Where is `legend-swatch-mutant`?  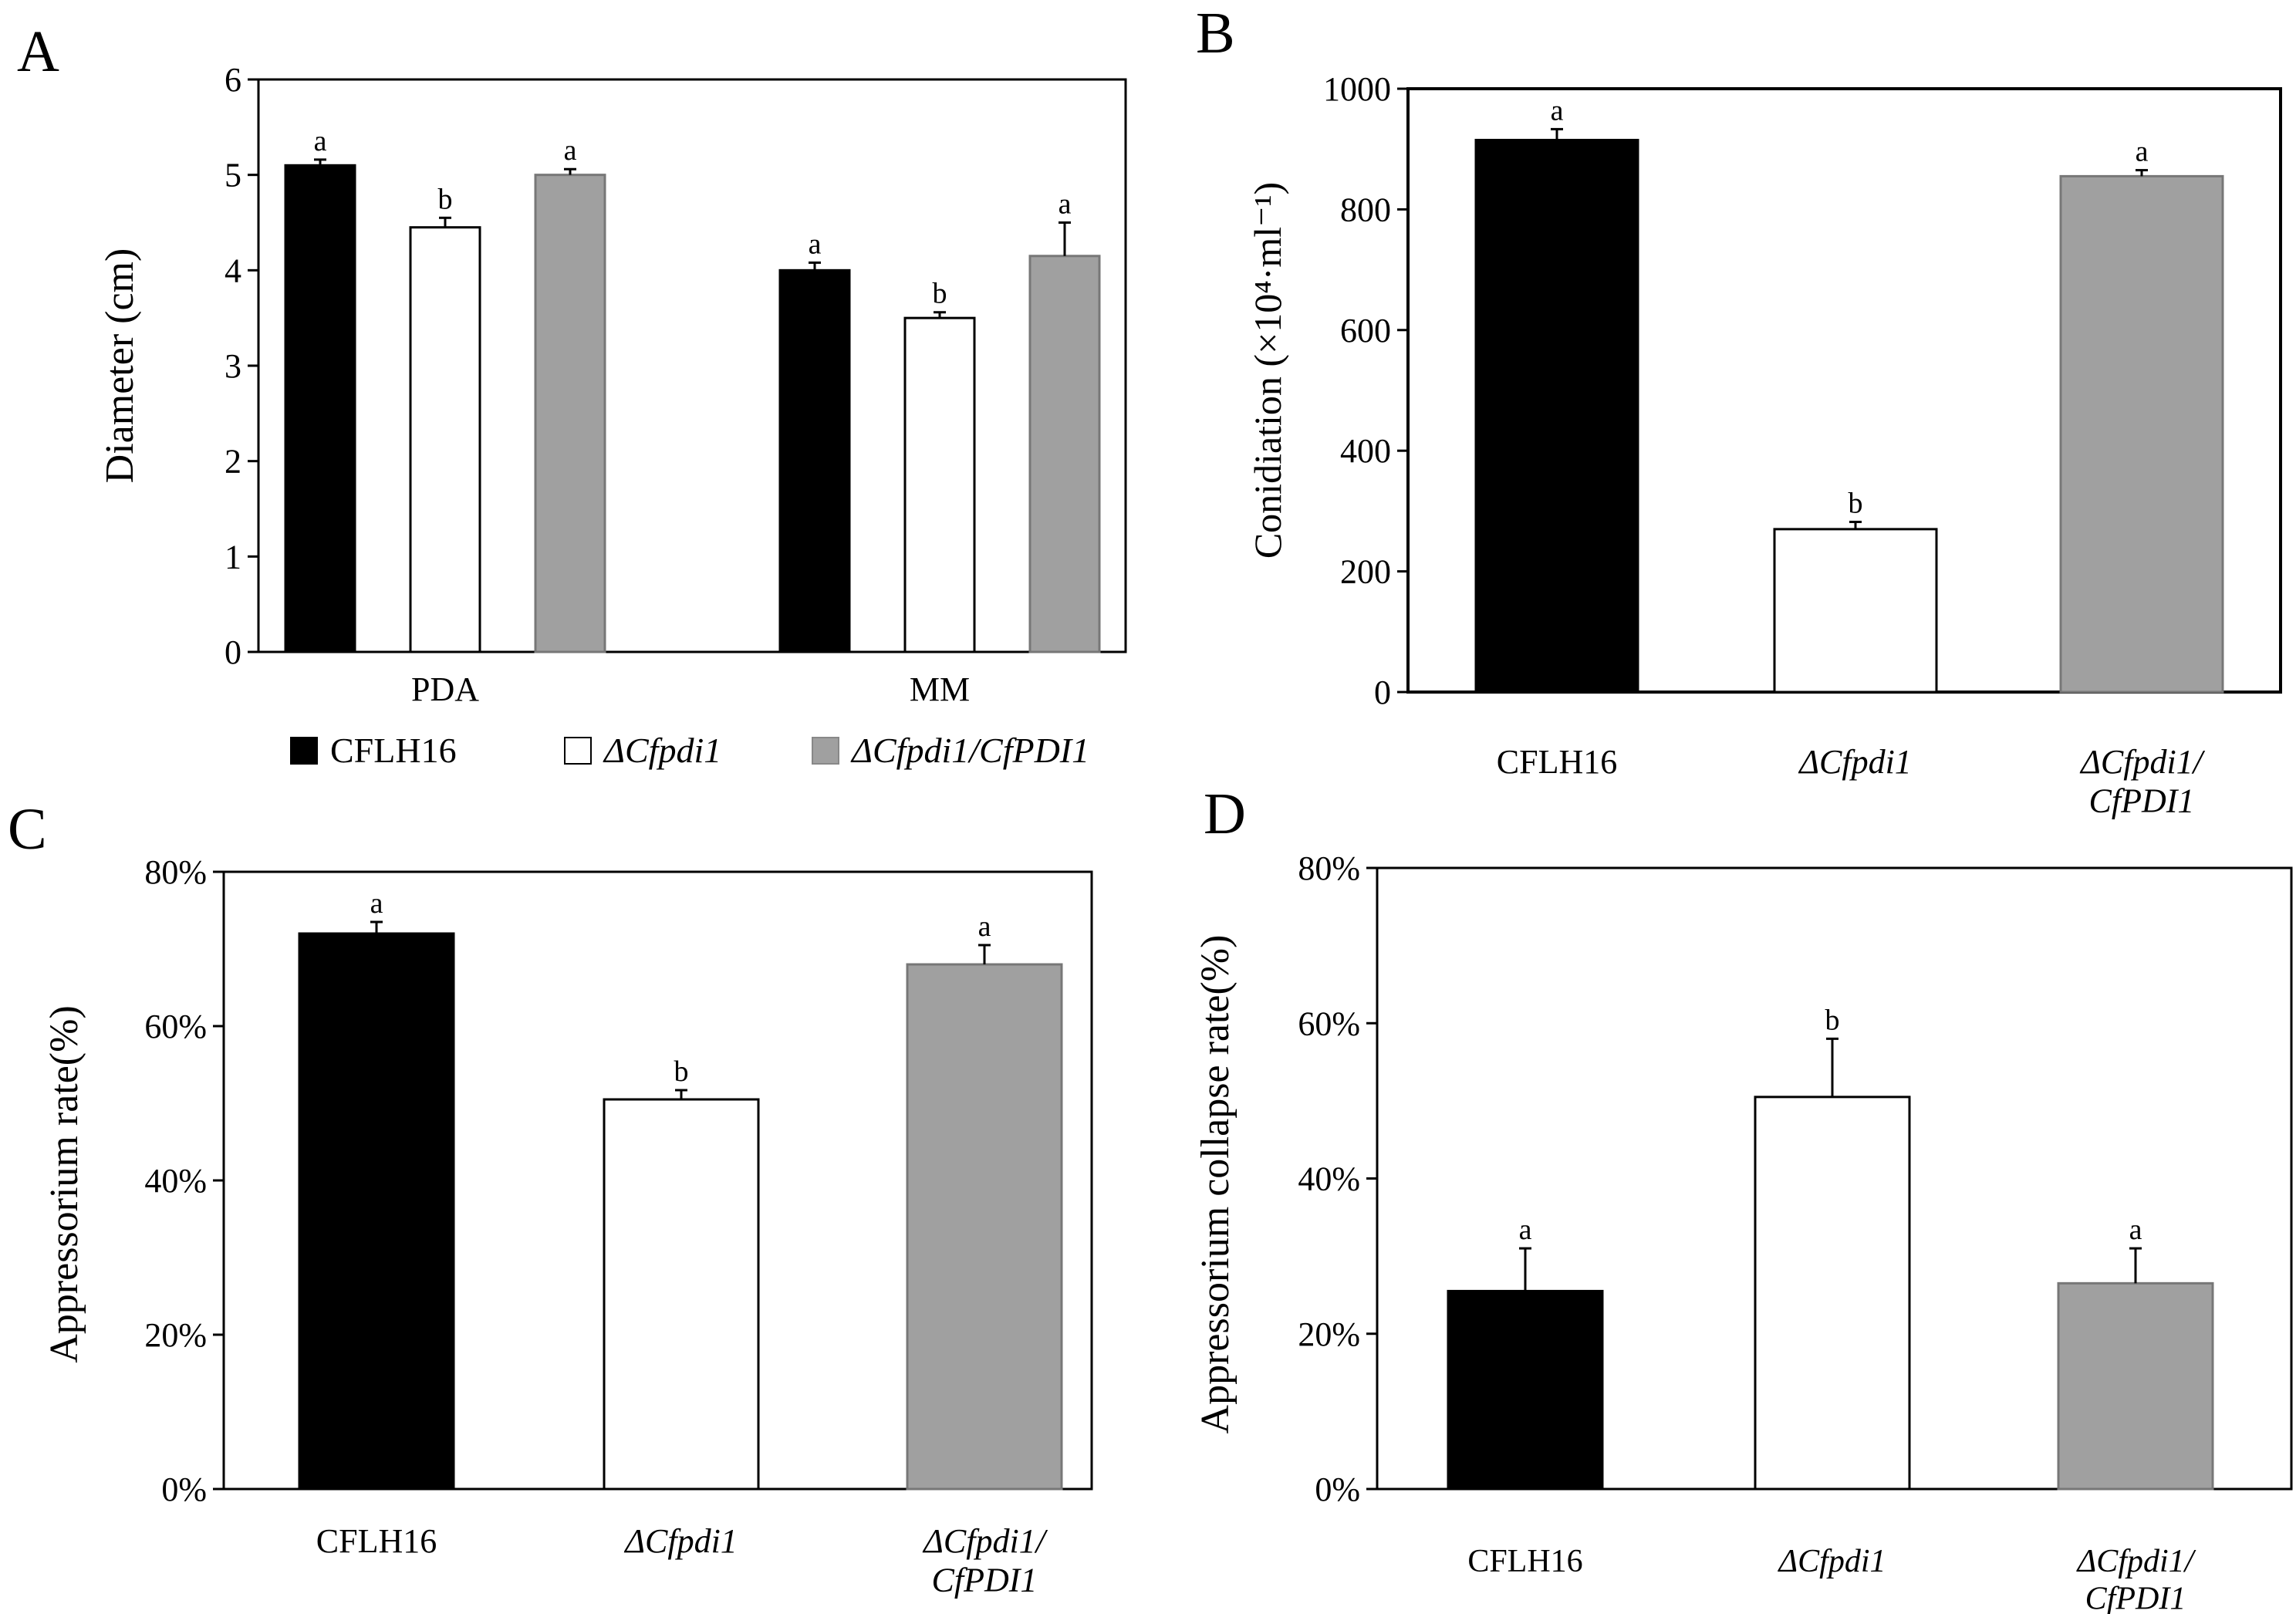 legend-swatch-mutant is located at coordinates (578, 751).